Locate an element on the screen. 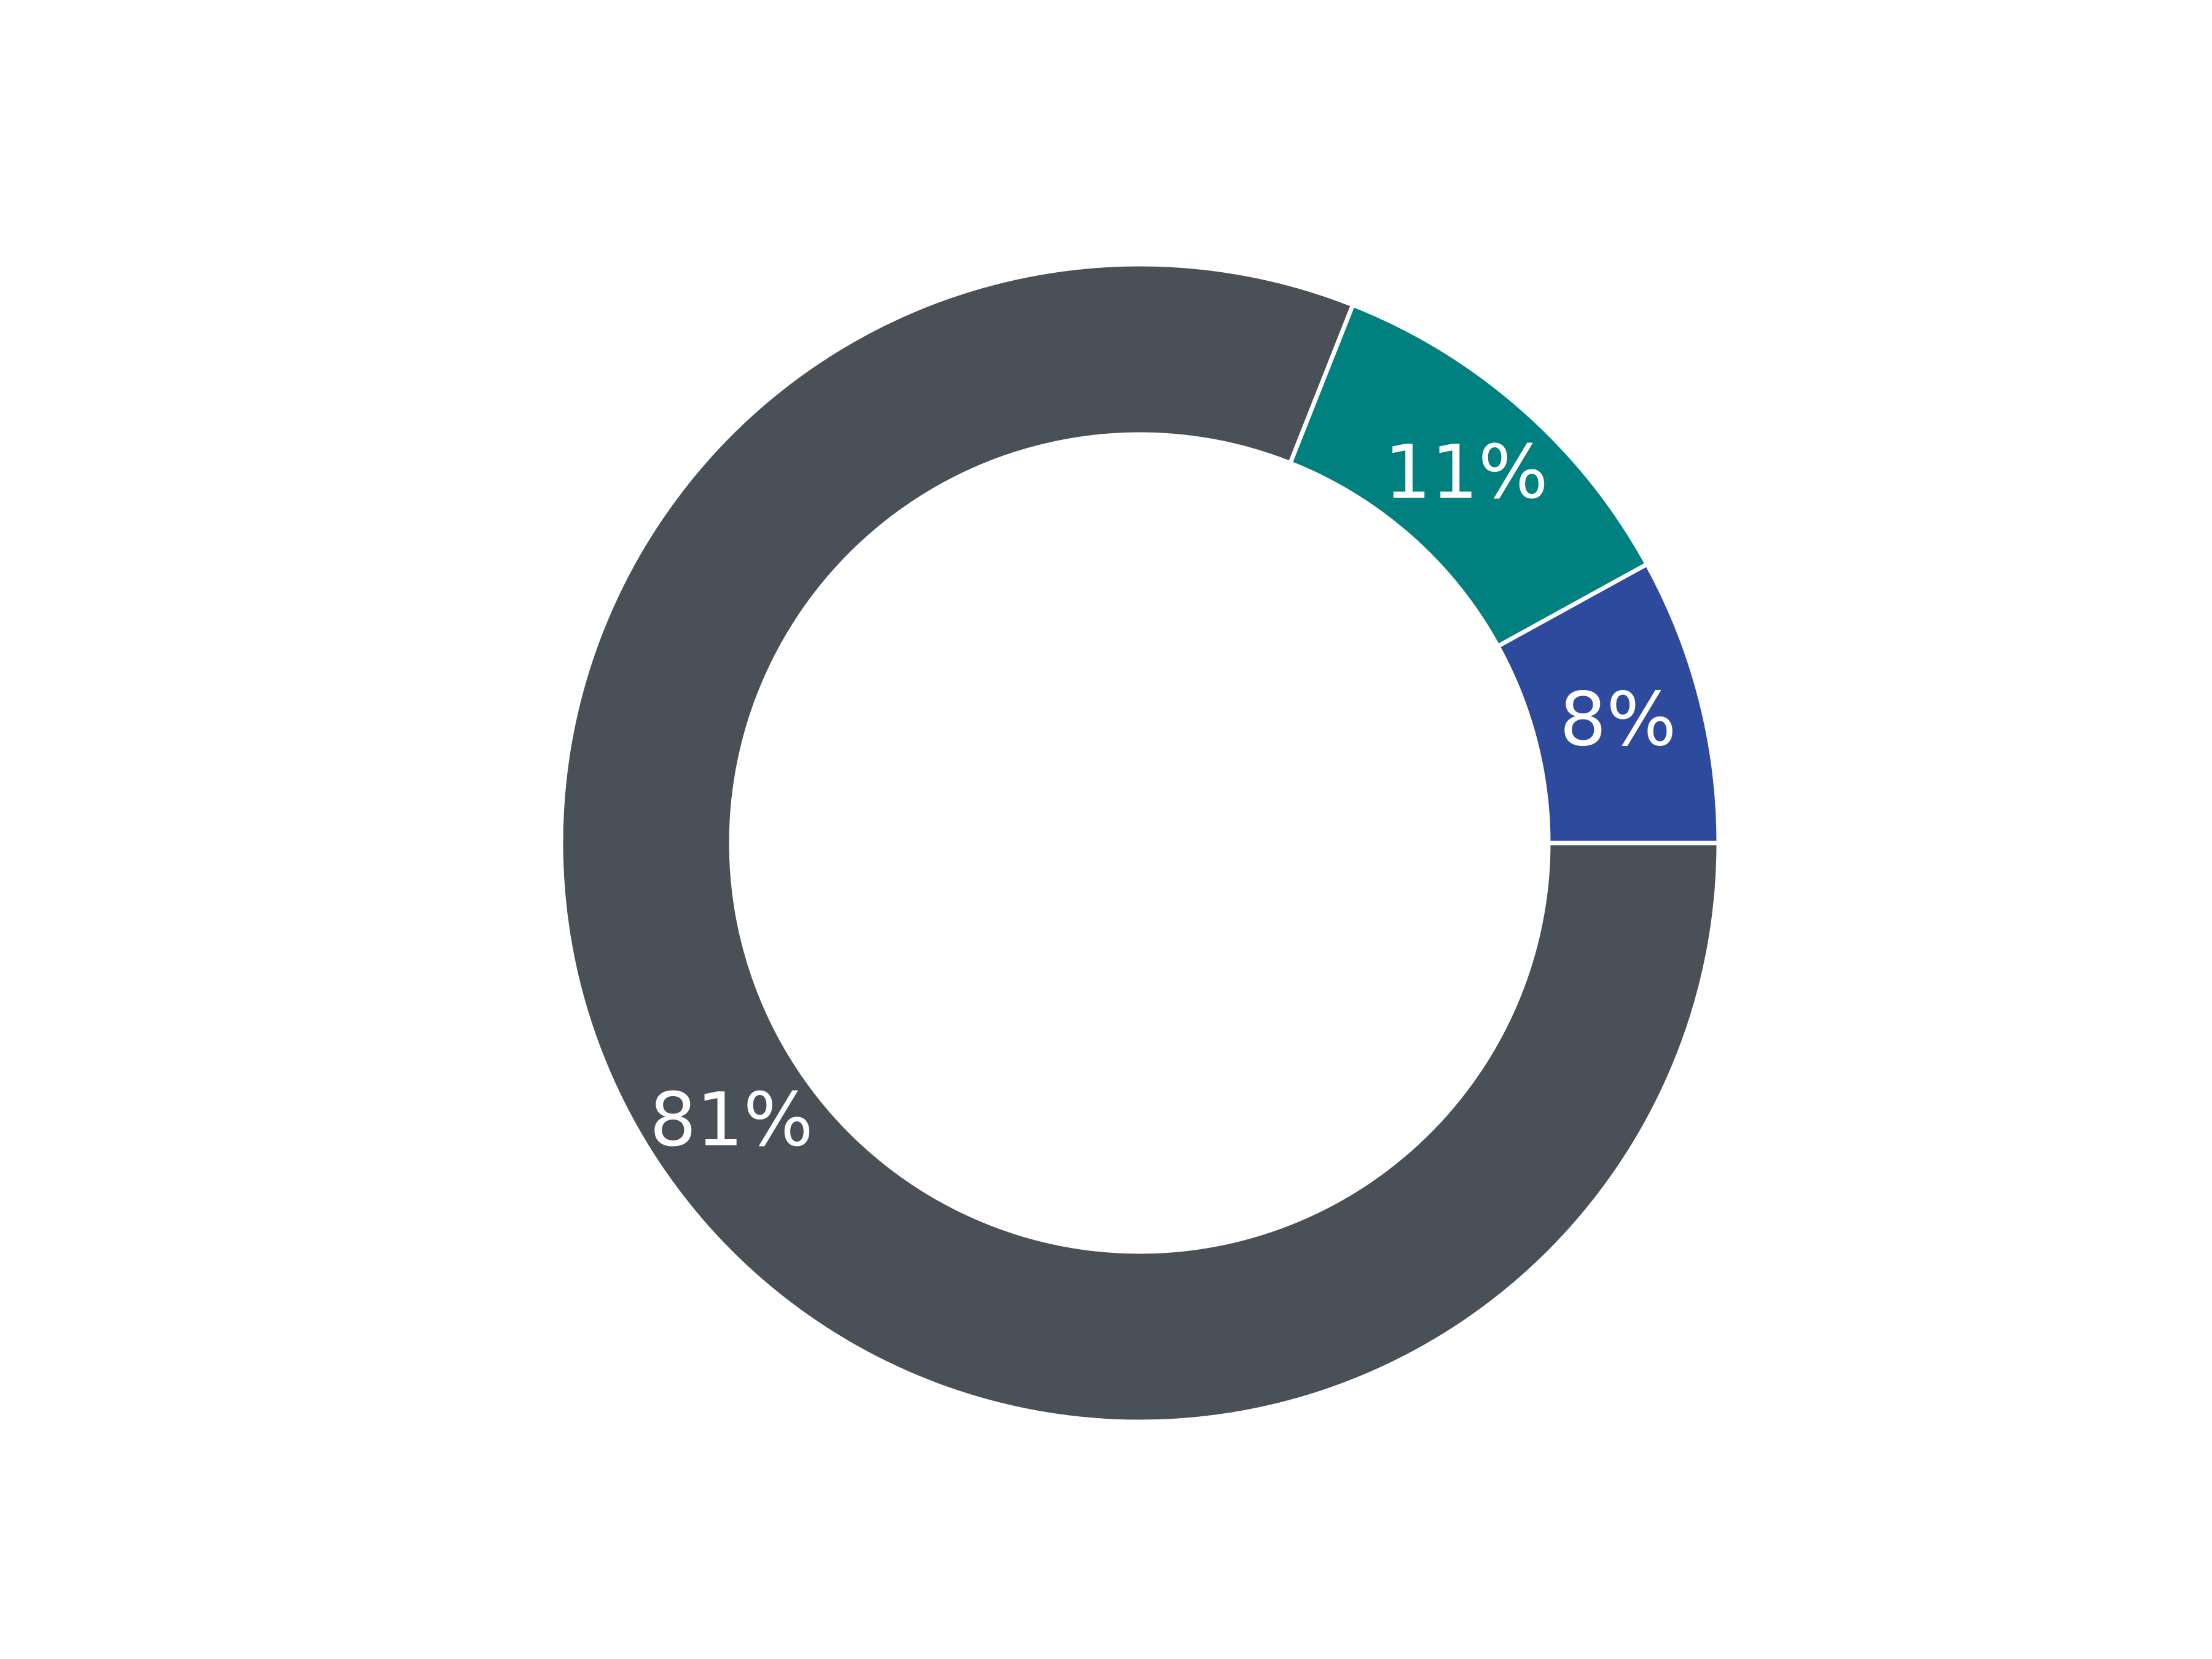 This screenshot has height=1659, width=2212. slice-label-2: 11% is located at coordinates (1466, 473).